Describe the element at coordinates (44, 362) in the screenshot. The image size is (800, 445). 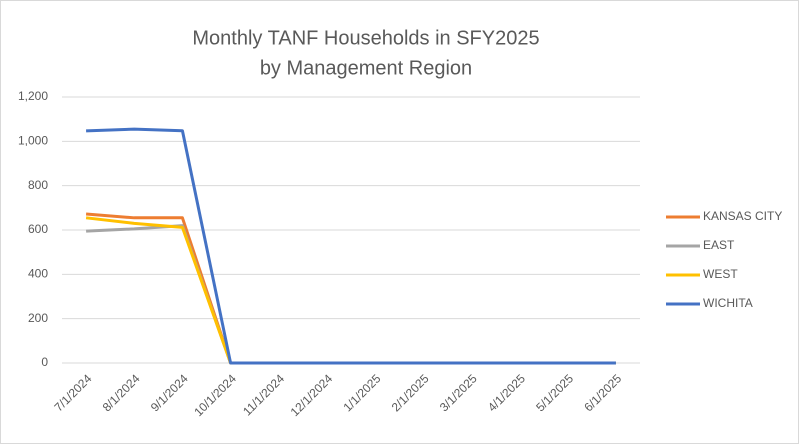
I see `y-tick-label: 0` at that location.